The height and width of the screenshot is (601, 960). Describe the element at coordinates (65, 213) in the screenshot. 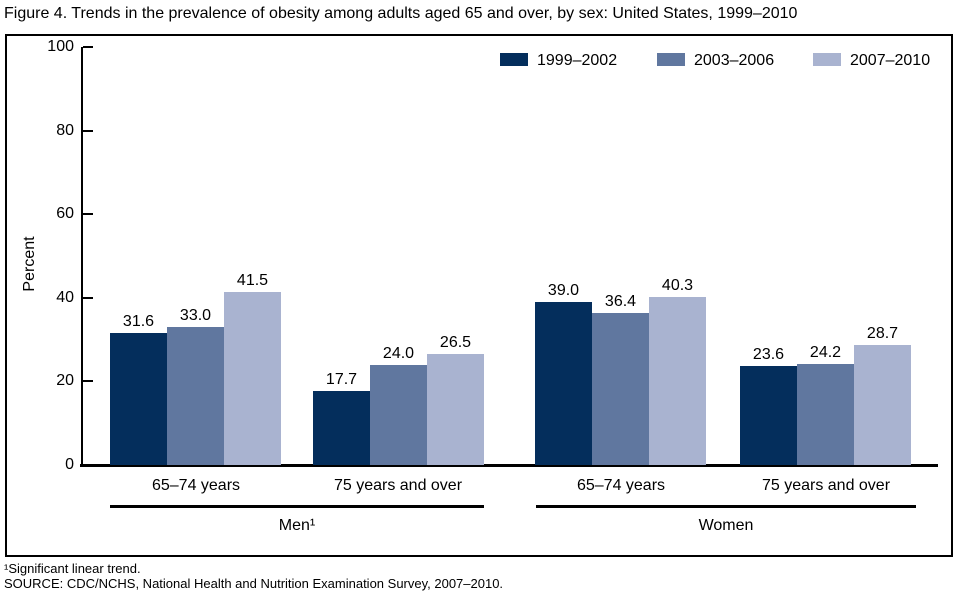

I see `y-tick-label: 60` at that location.